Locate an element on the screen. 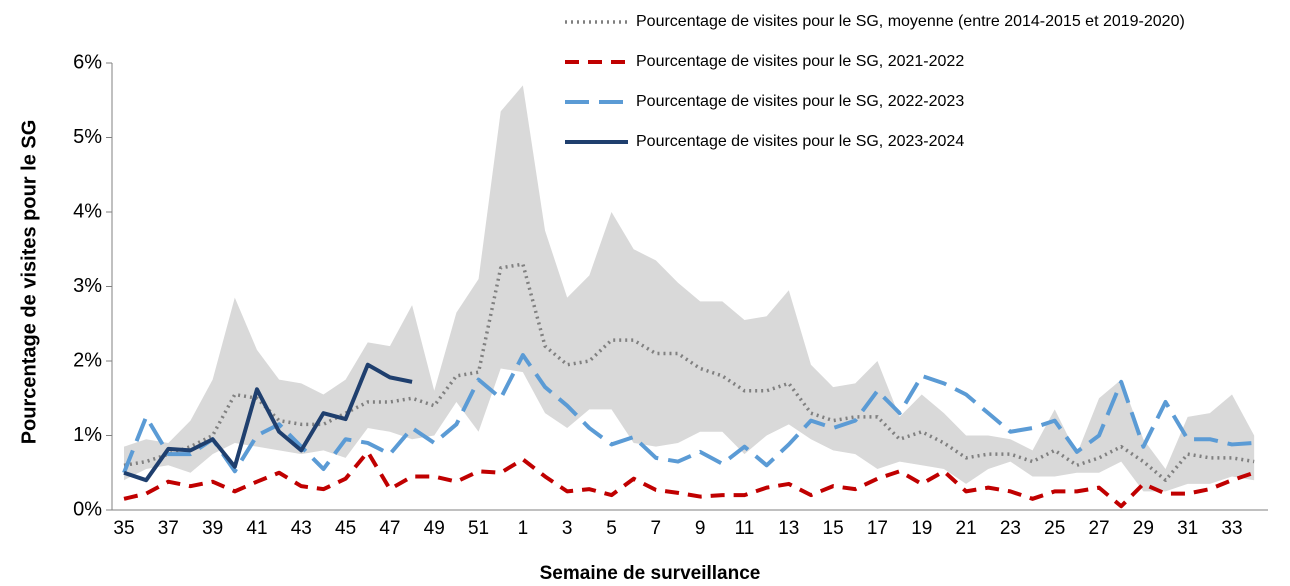 The height and width of the screenshot is (586, 1290). y-tick-label: 0% is located at coordinates (87, 509).